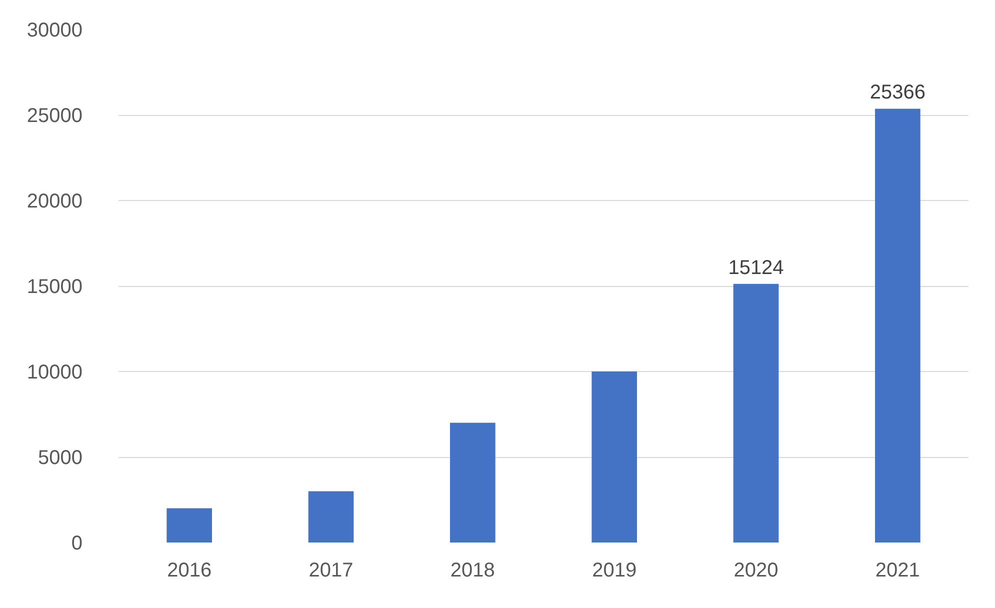  I want to click on y-tick-label: 0, so click(76, 543).